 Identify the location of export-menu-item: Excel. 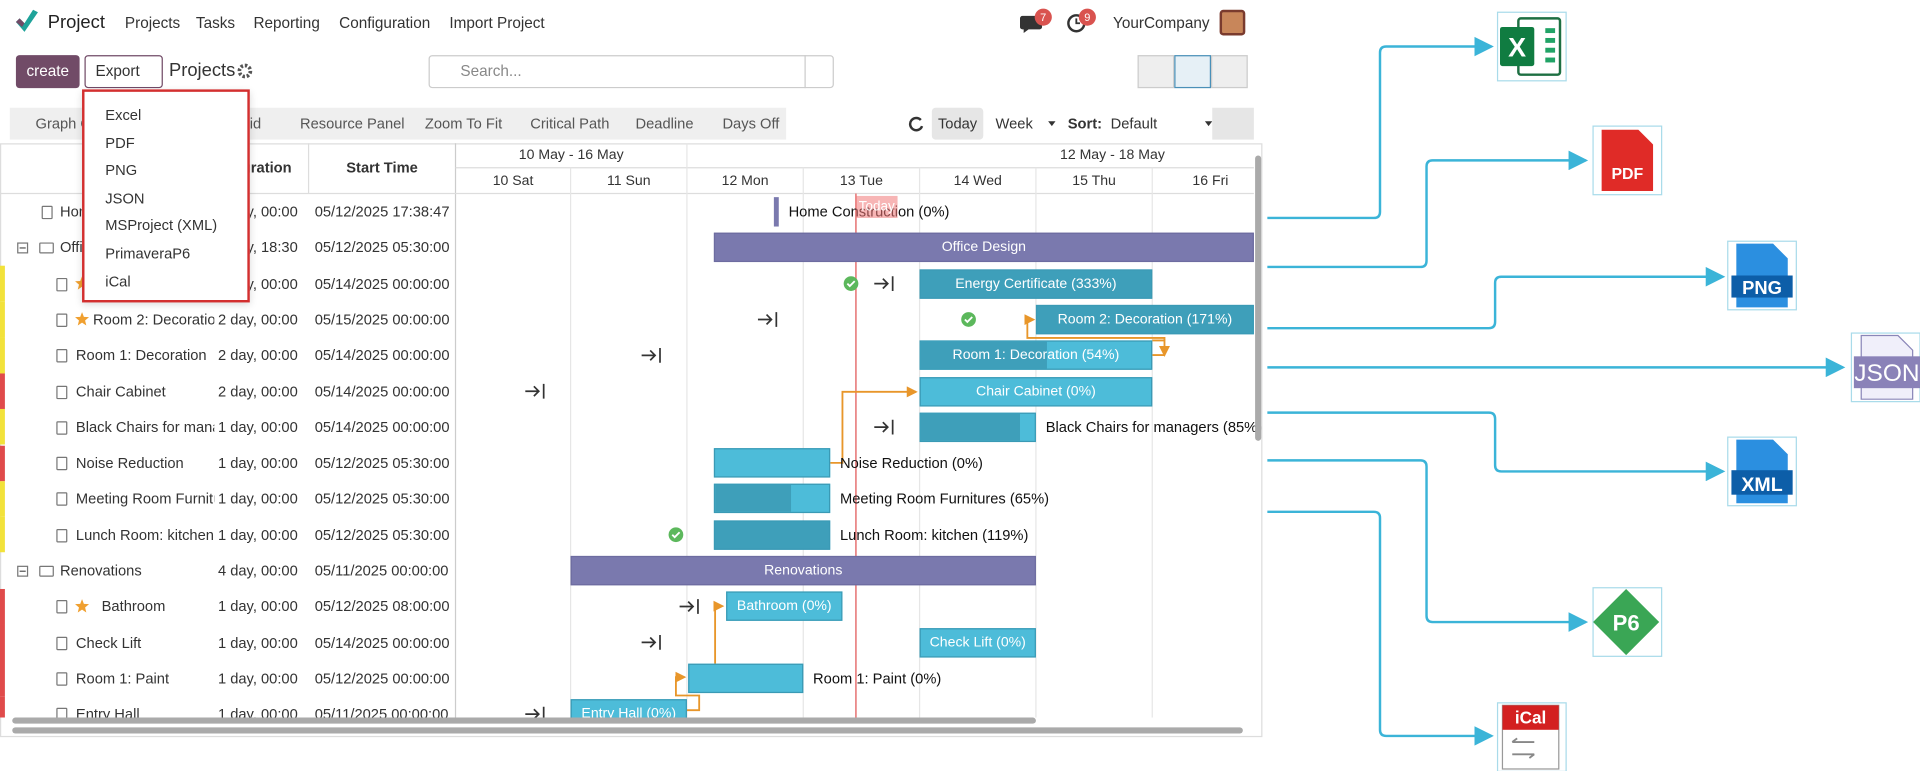
(123, 115).